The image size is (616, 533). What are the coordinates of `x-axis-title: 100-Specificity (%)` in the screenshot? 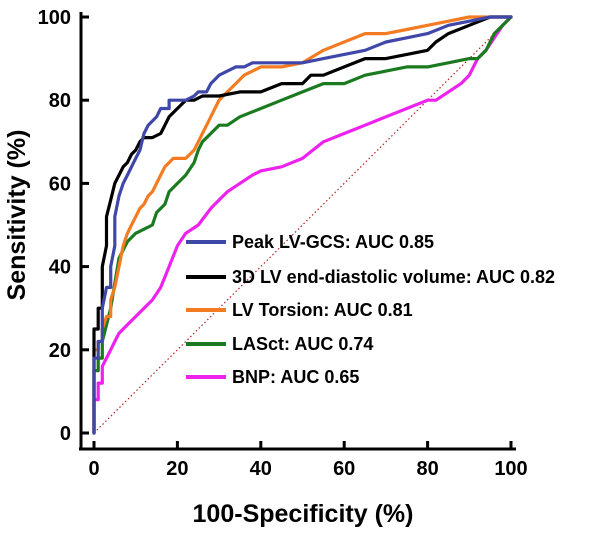 It's located at (303, 514).